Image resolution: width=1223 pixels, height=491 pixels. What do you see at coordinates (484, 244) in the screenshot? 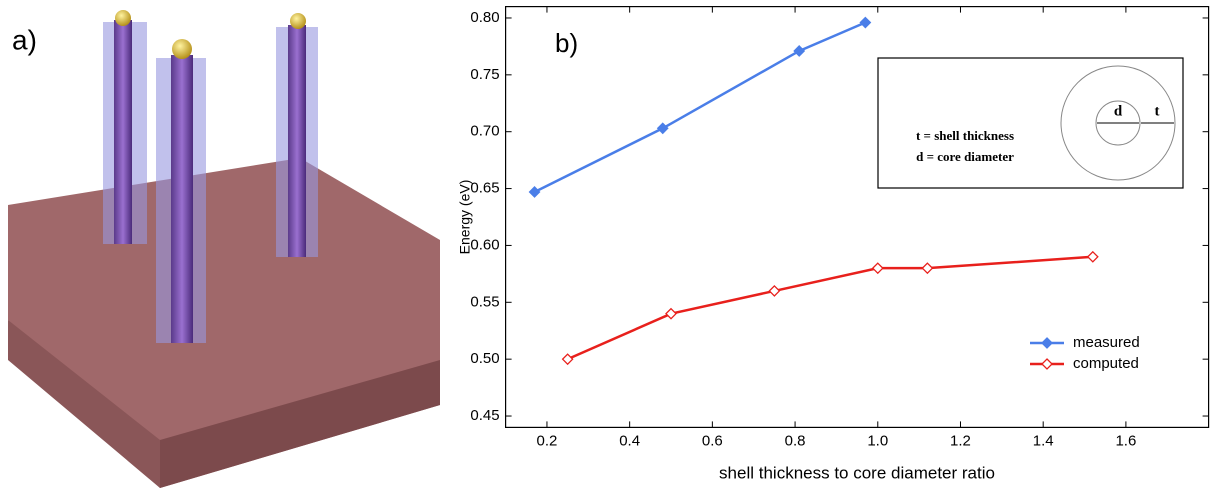
I see `y-tick-label: 0.60` at bounding box center [484, 244].